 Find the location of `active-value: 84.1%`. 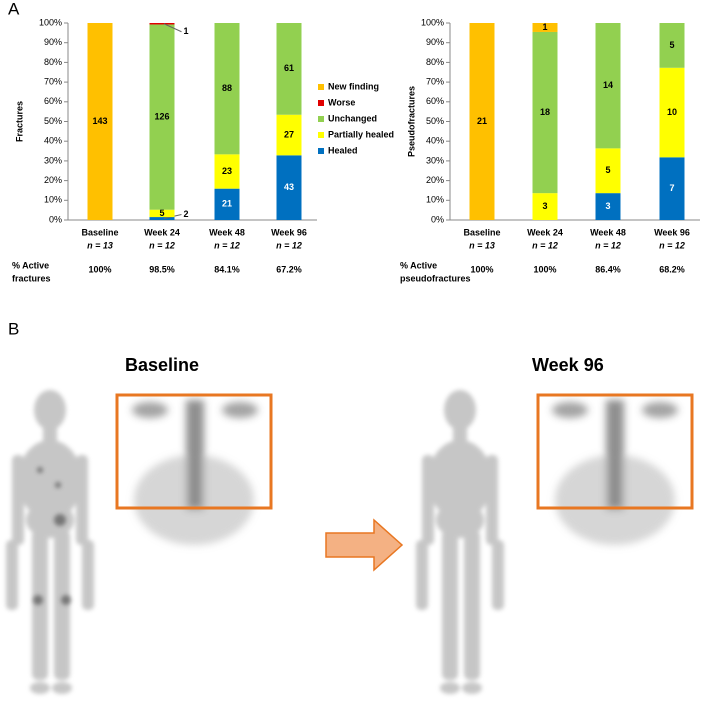

active-value: 84.1% is located at coordinates (227, 269).